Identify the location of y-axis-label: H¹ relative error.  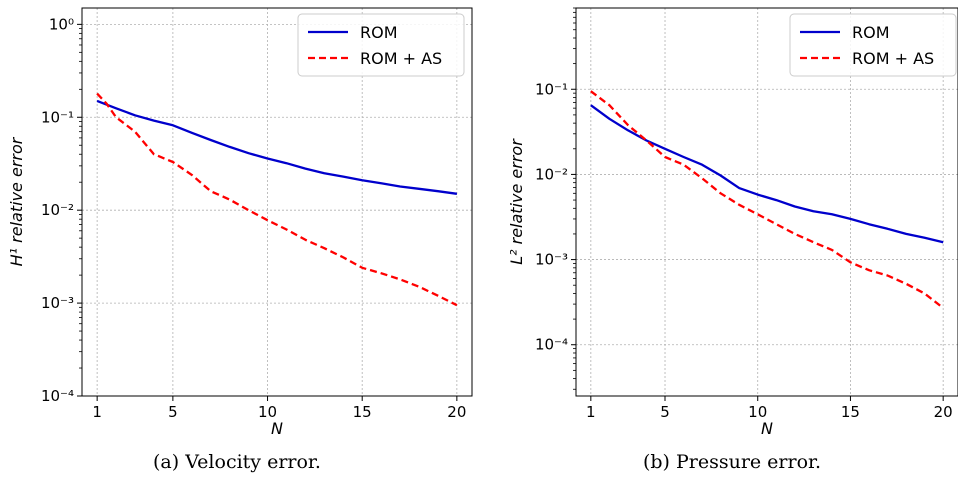
(16, 201).